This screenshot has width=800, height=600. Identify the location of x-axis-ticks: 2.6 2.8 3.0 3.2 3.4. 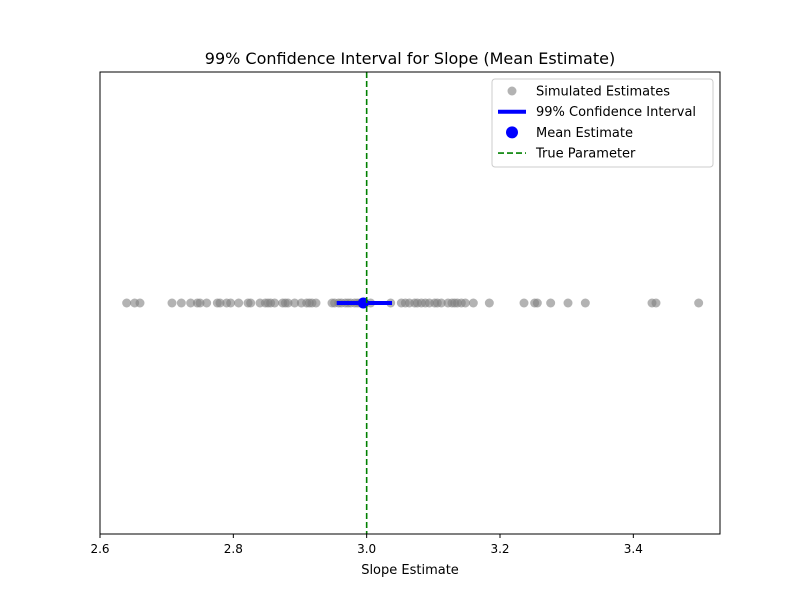
(366, 545).